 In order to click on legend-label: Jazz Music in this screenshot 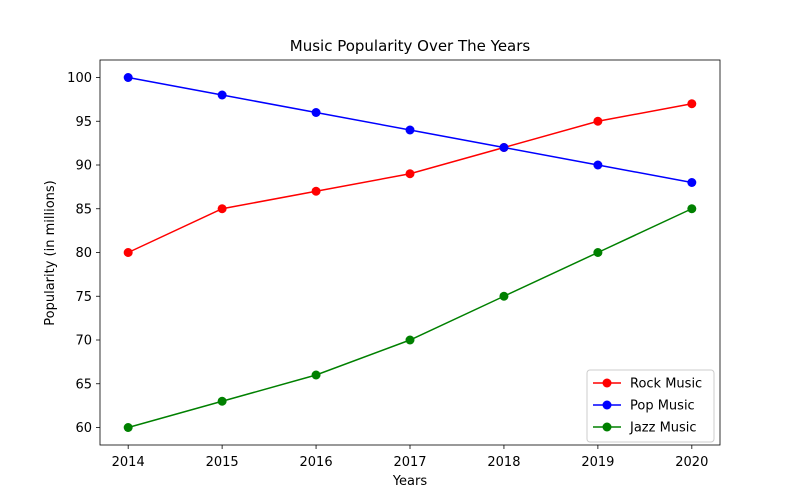, I will do `click(663, 428)`.